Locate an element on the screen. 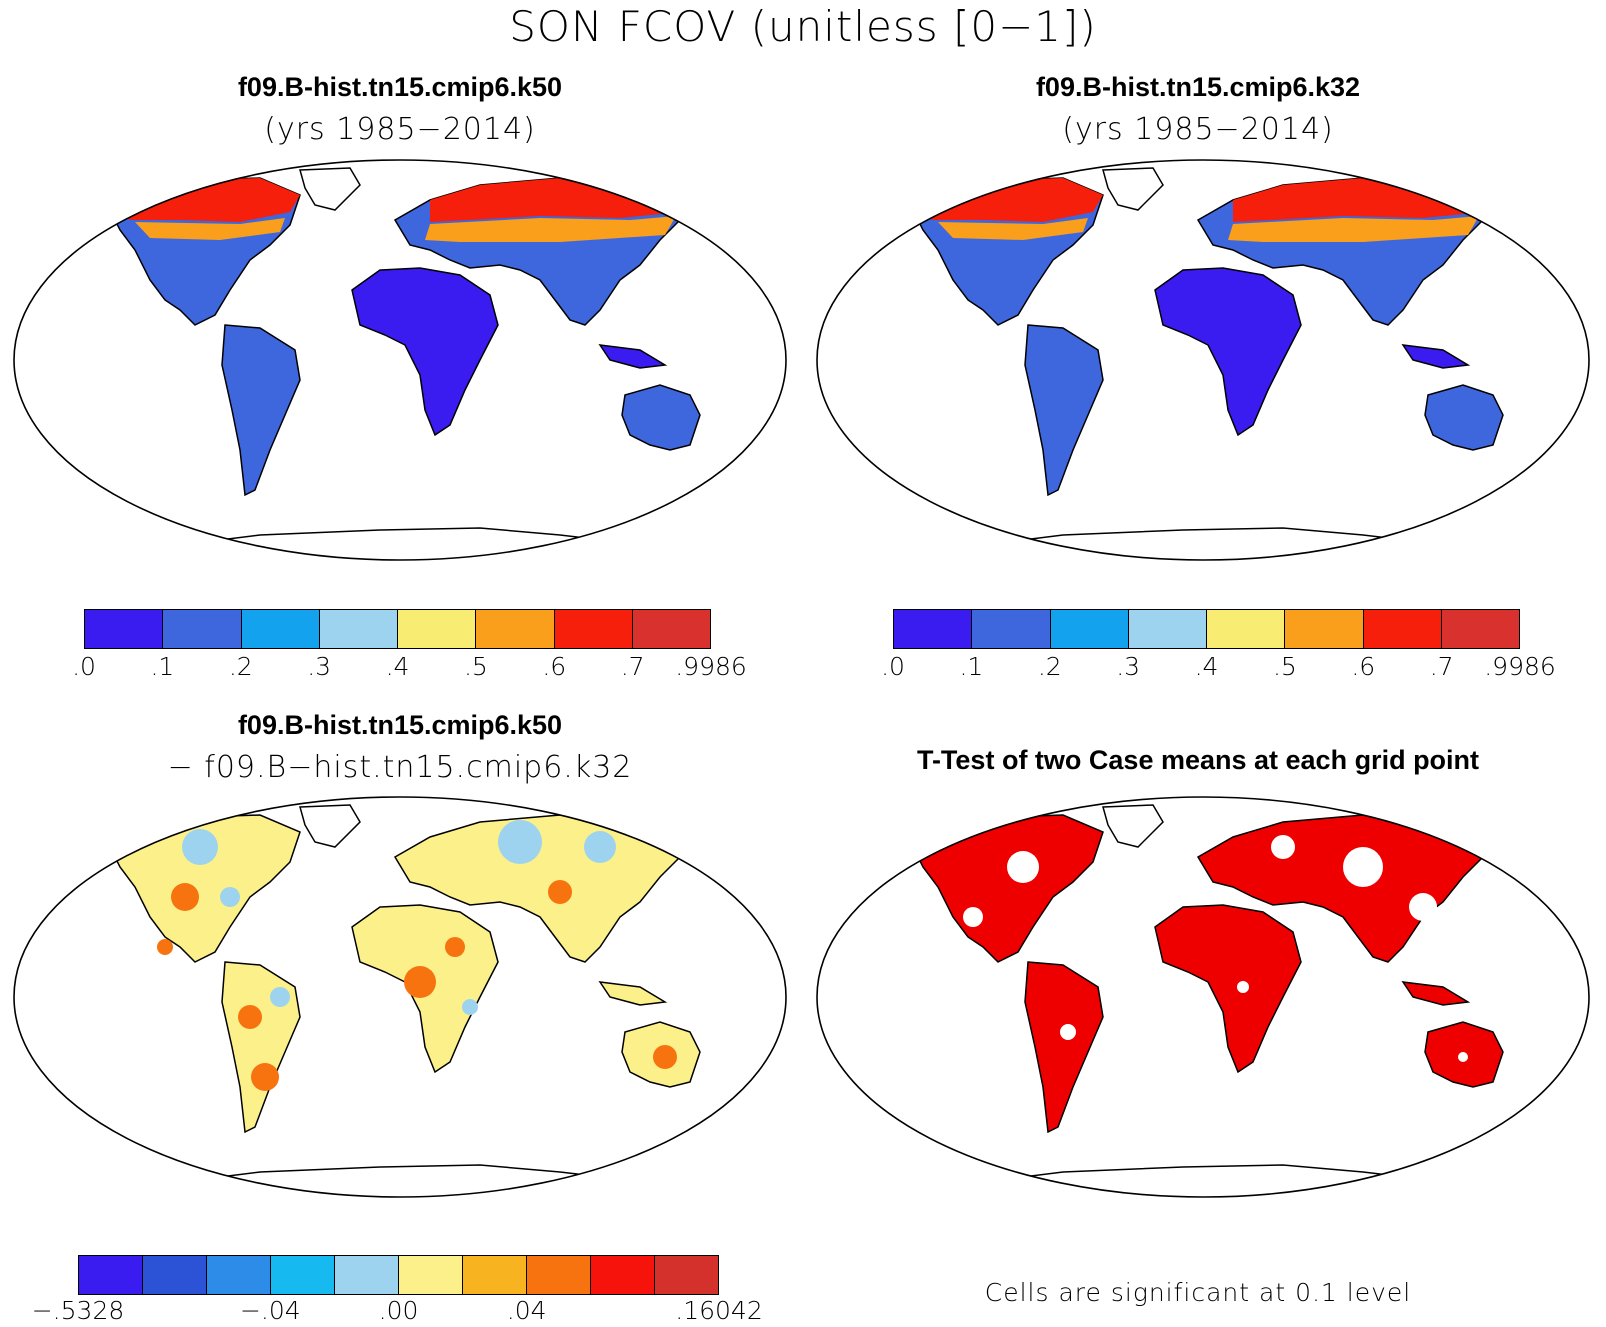  colorbar-top-right is located at coordinates (1206, 629).